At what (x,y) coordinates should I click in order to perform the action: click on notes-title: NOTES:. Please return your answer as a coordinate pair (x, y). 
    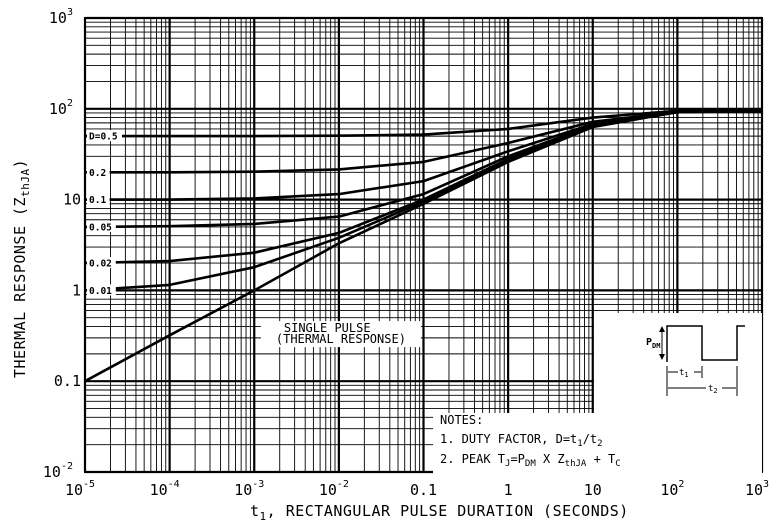
    Looking at the image, I should click on (461, 420).